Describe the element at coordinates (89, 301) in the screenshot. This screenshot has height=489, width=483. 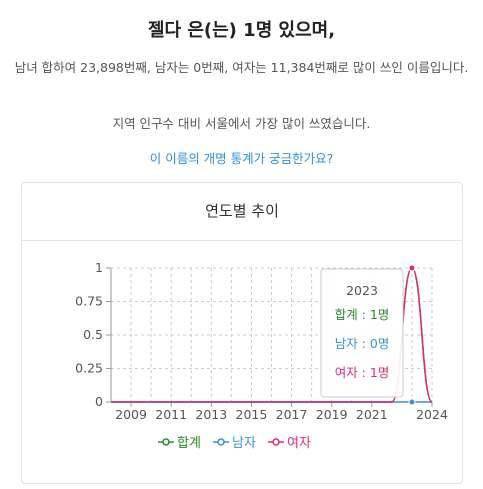
I see `y-tick-label: 0.75` at that location.